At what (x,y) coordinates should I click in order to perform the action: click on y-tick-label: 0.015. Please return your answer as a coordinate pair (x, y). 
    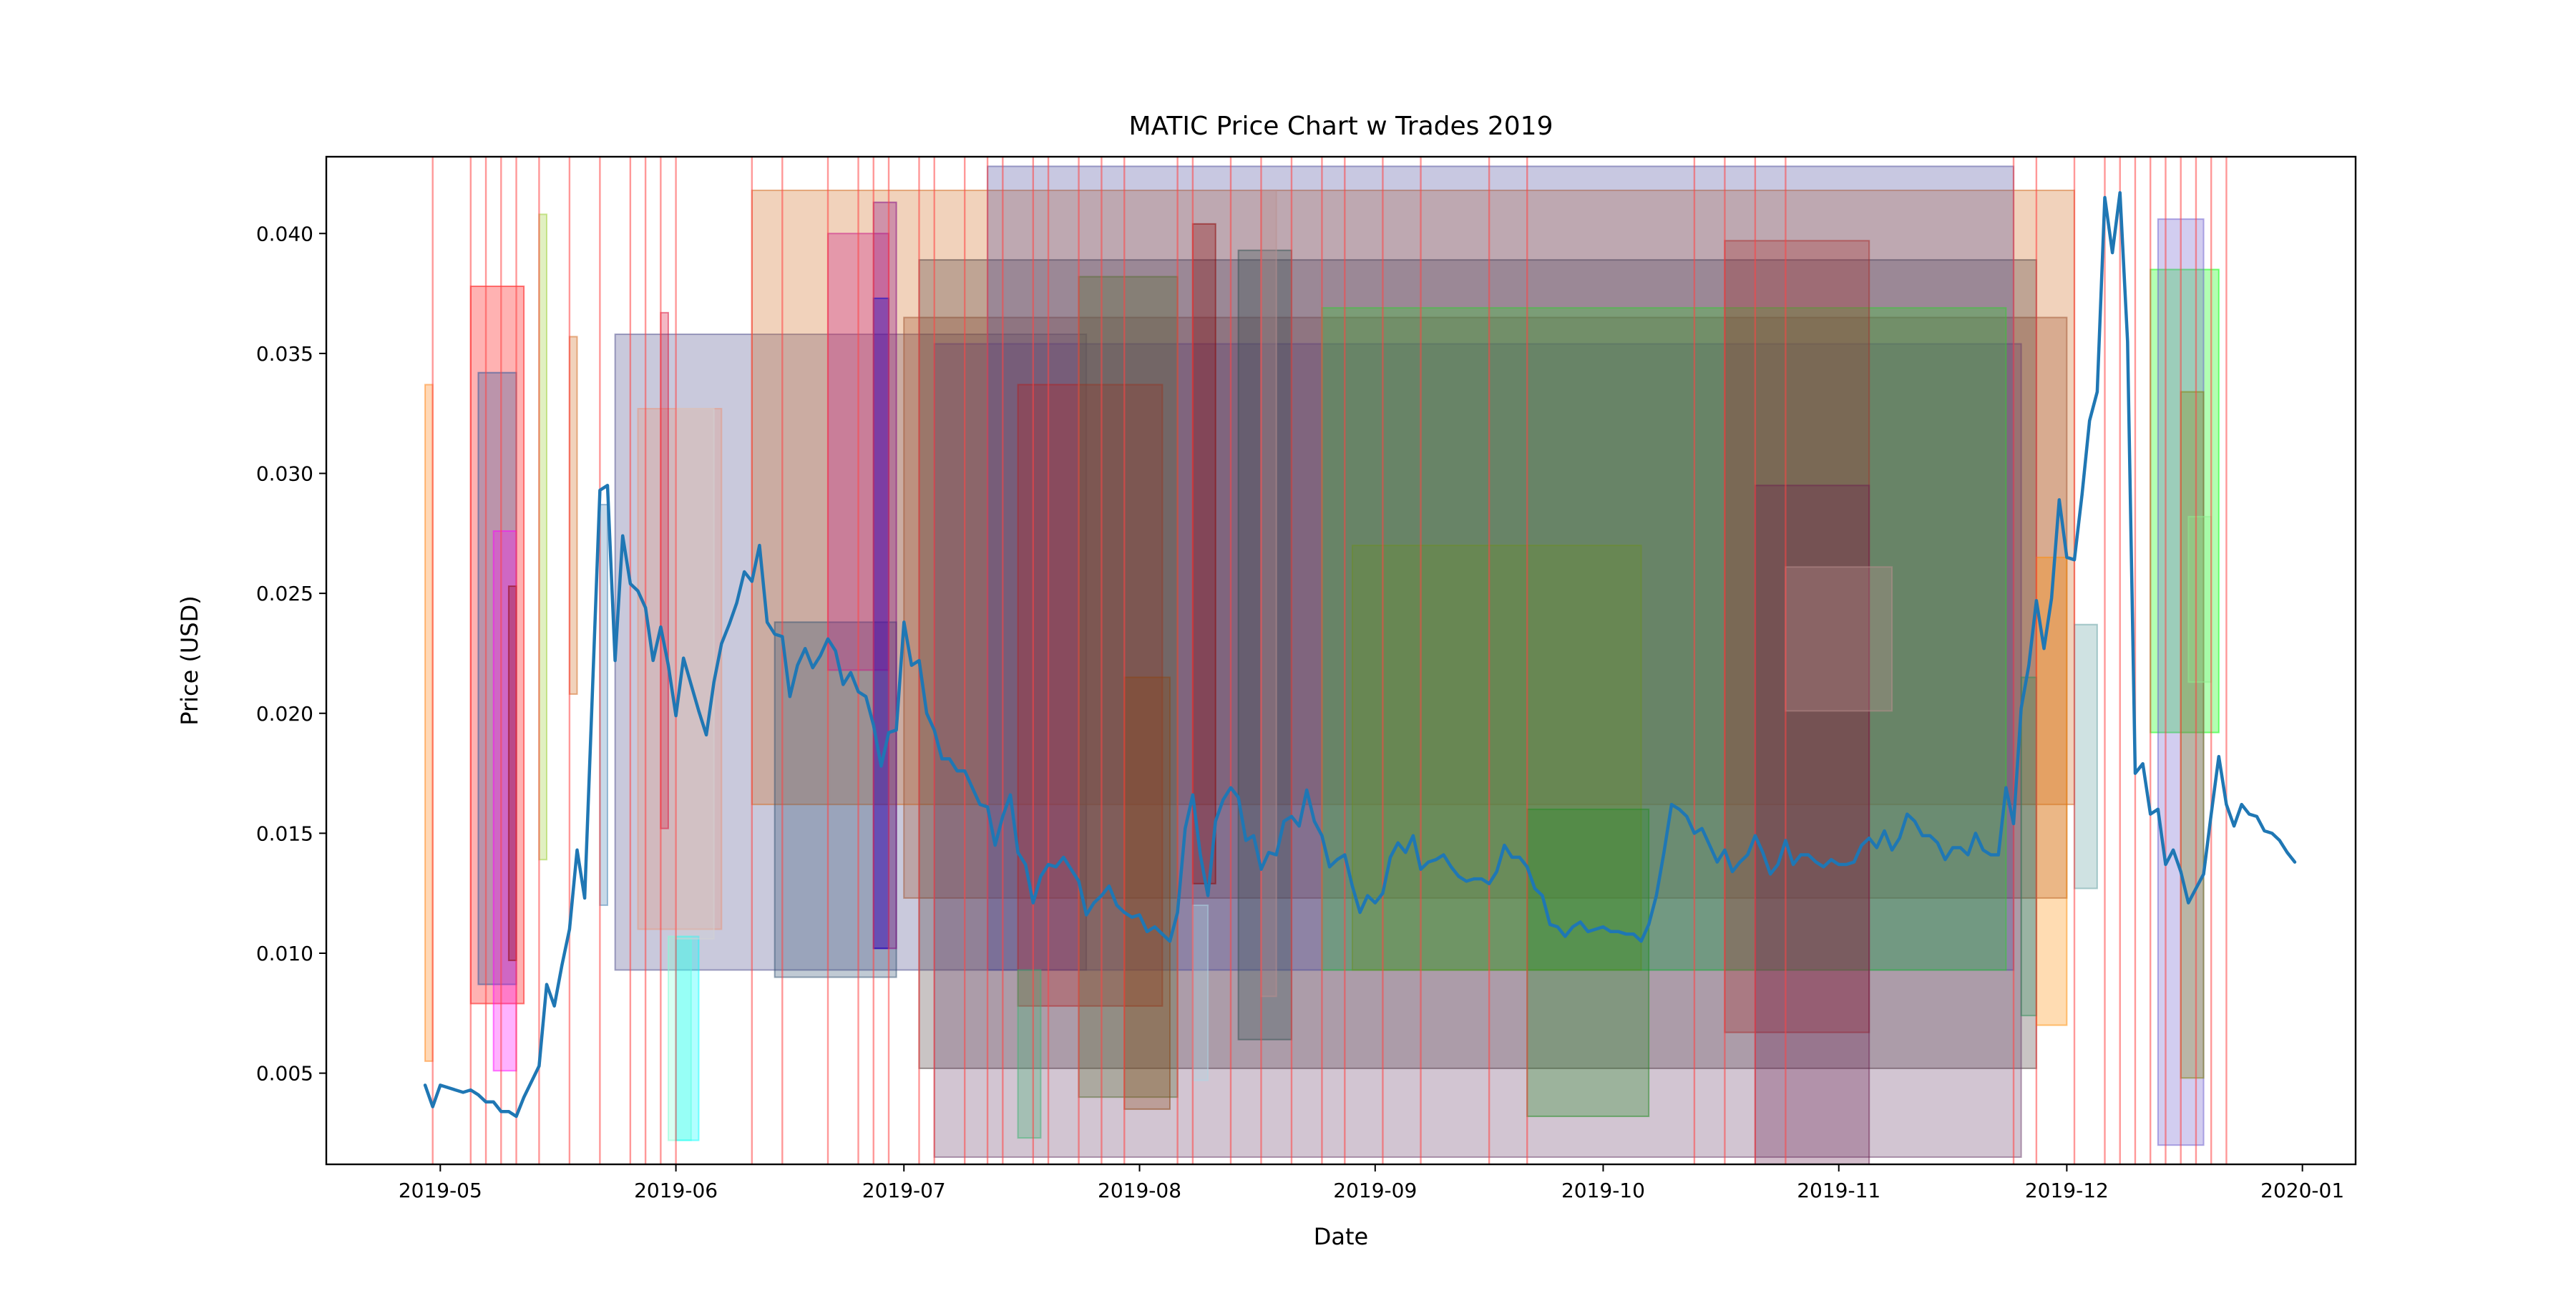
    Looking at the image, I should click on (284, 833).